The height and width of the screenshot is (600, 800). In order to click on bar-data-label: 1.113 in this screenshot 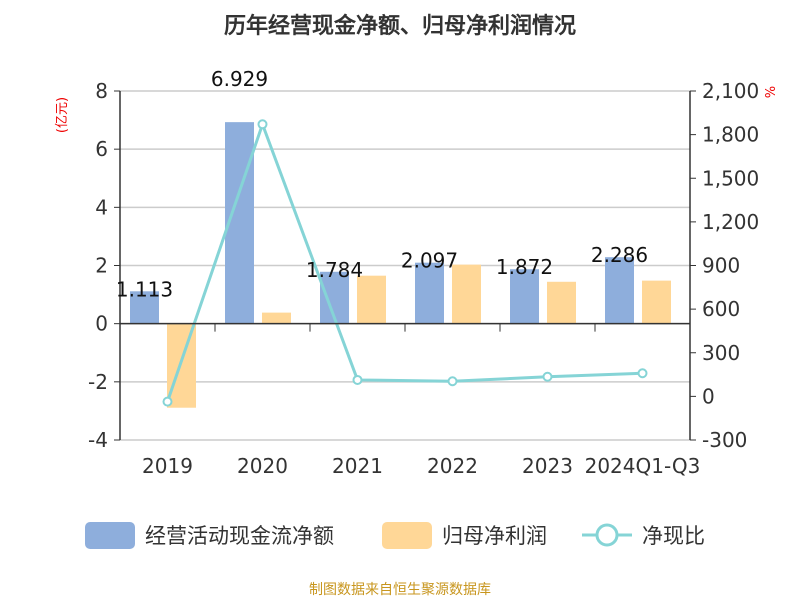, I will do `click(144, 289)`.